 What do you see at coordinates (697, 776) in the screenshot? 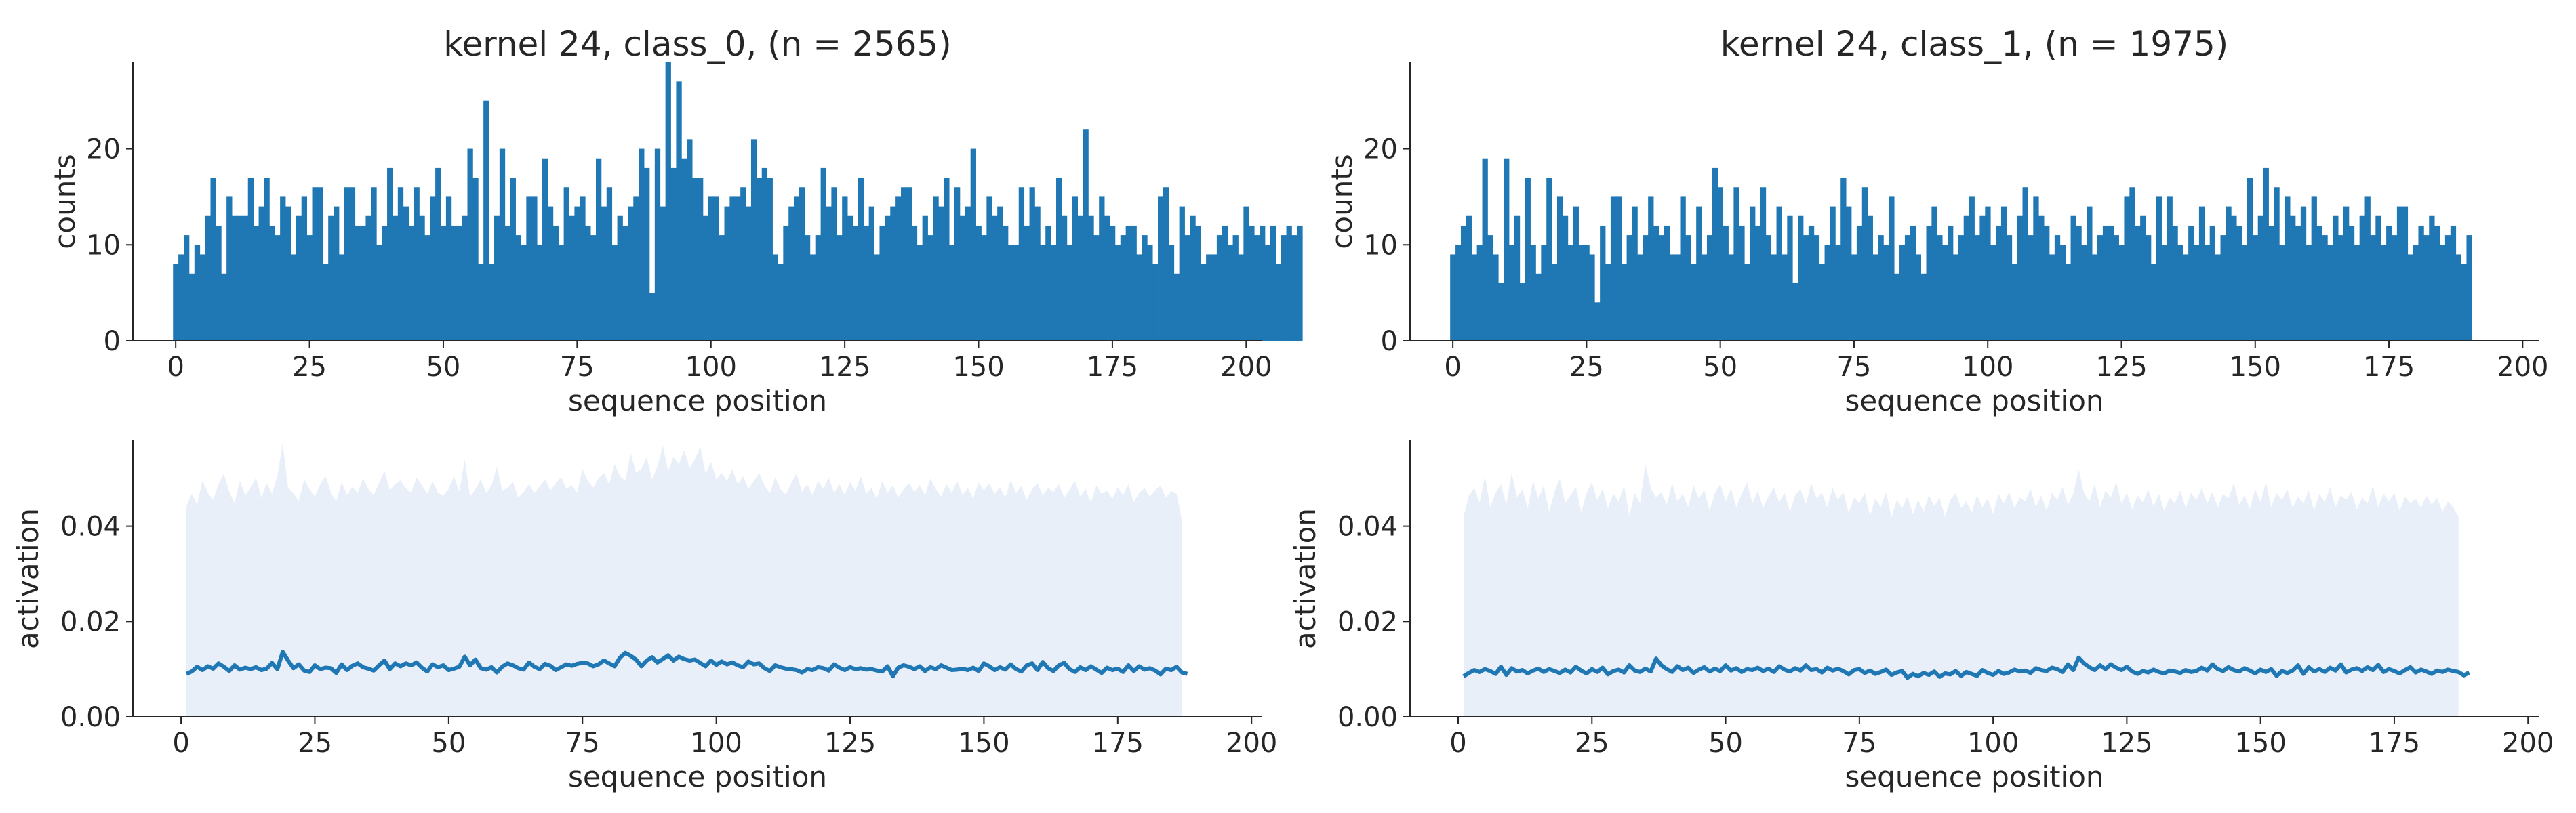
I see `x-axis-label: sequence position` at bounding box center [697, 776].